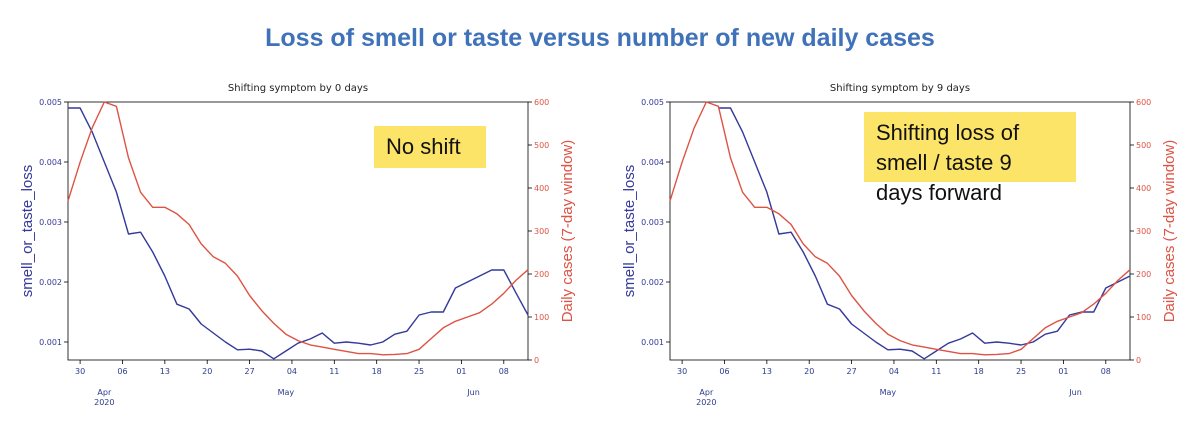  I want to click on chart-title: Shifting symptom by 0 days, so click(298, 88).